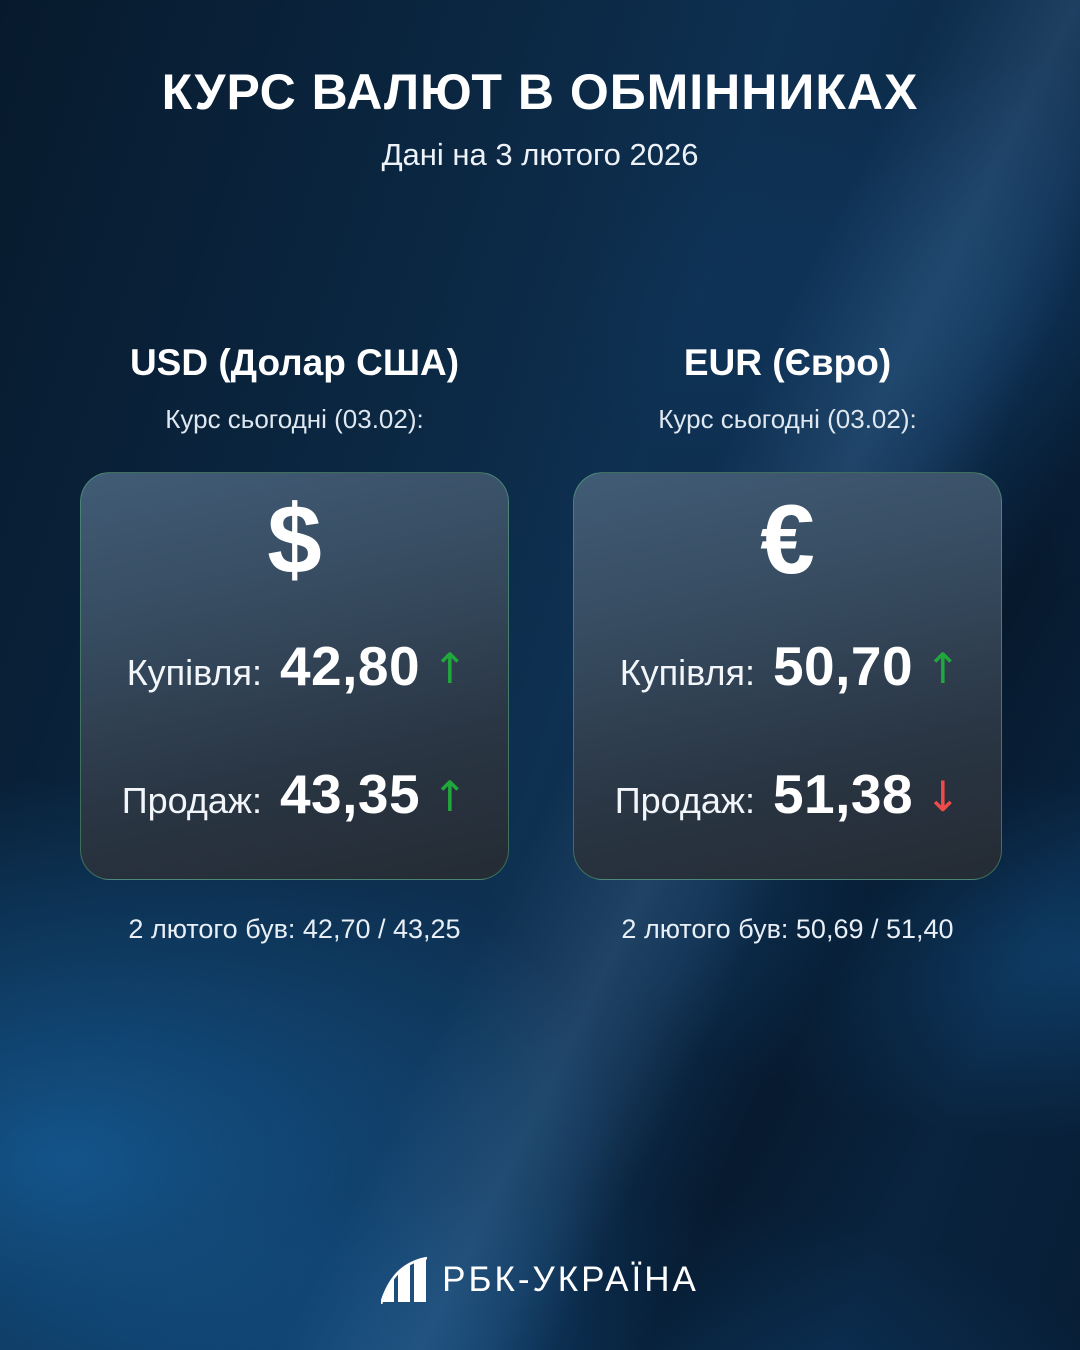  I want to click on previous-rates-usd: 2 лютого був: 42,70 / 43,25, so click(294, 929).